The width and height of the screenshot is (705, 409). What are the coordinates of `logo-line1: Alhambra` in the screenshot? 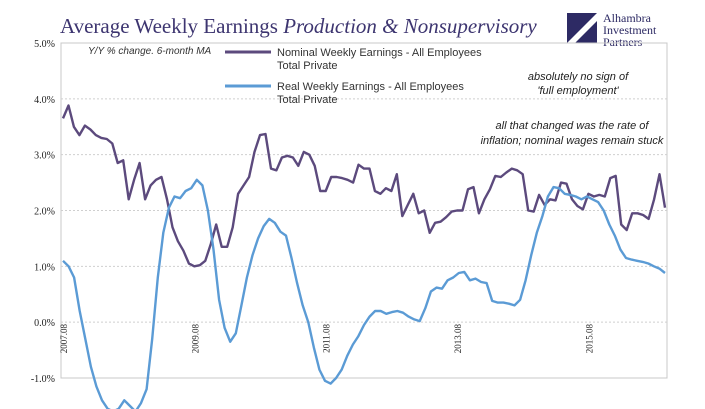 It's located at (627, 18).